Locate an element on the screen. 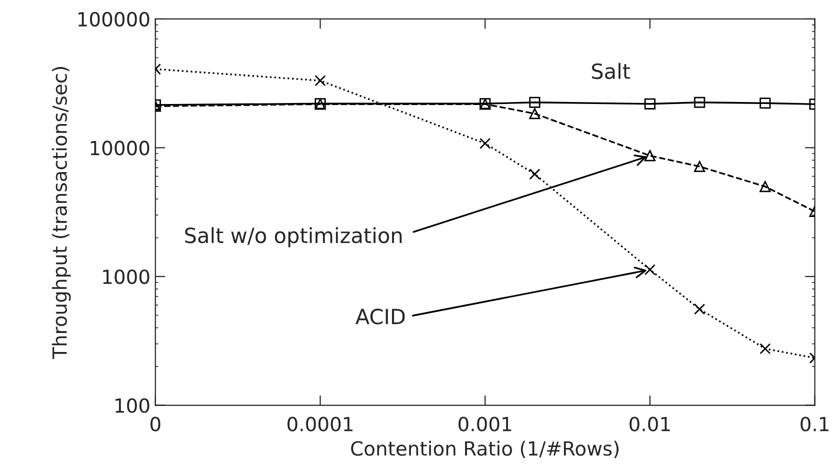  x-tick-label: 0 is located at coordinates (155, 424).